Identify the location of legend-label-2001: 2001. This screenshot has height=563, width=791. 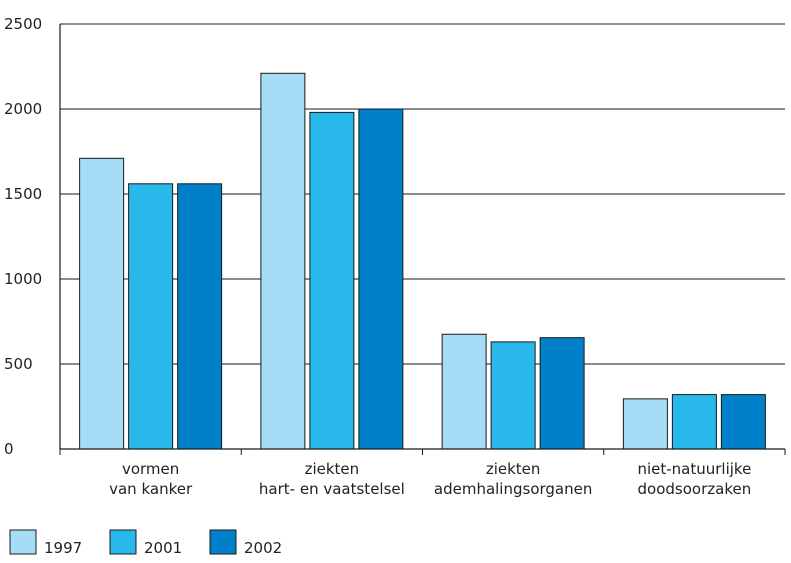
(163, 548).